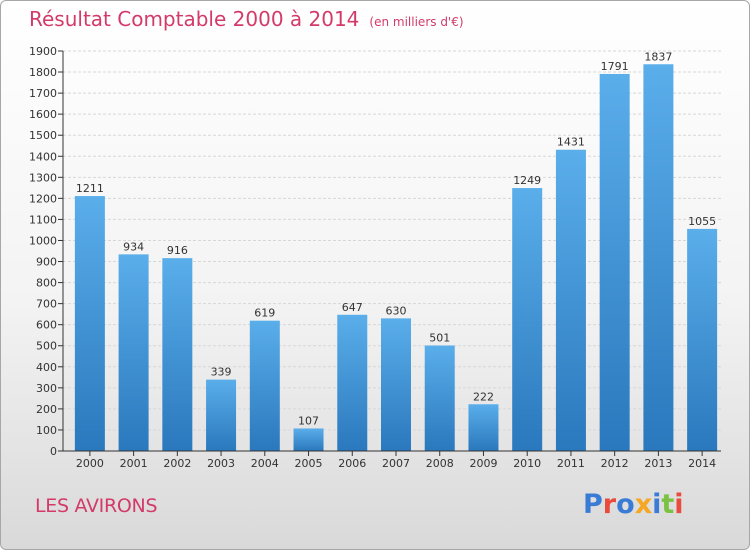 The height and width of the screenshot is (550, 750). I want to click on x-tick-label: 2012, so click(615, 463).